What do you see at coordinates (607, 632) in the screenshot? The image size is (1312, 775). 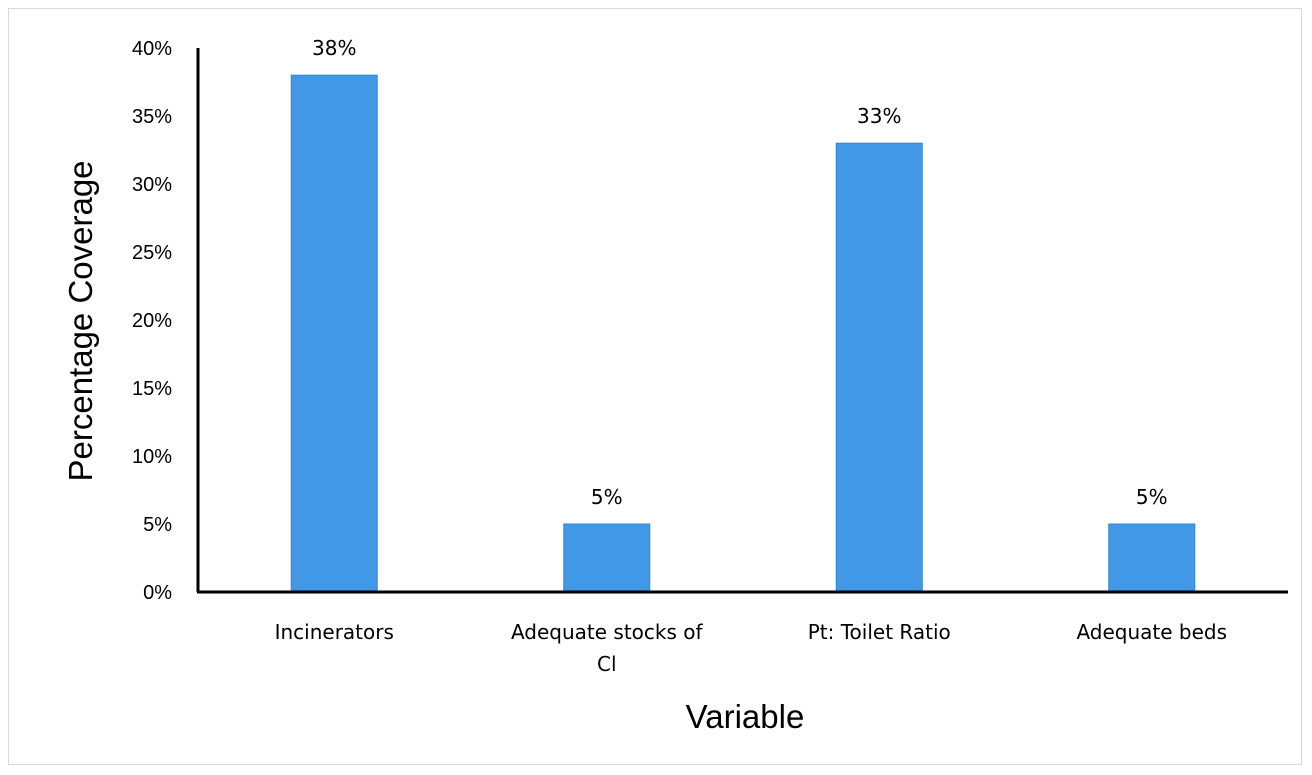 I see `category-label-1-line-0: Adequate stocks of` at bounding box center [607, 632].